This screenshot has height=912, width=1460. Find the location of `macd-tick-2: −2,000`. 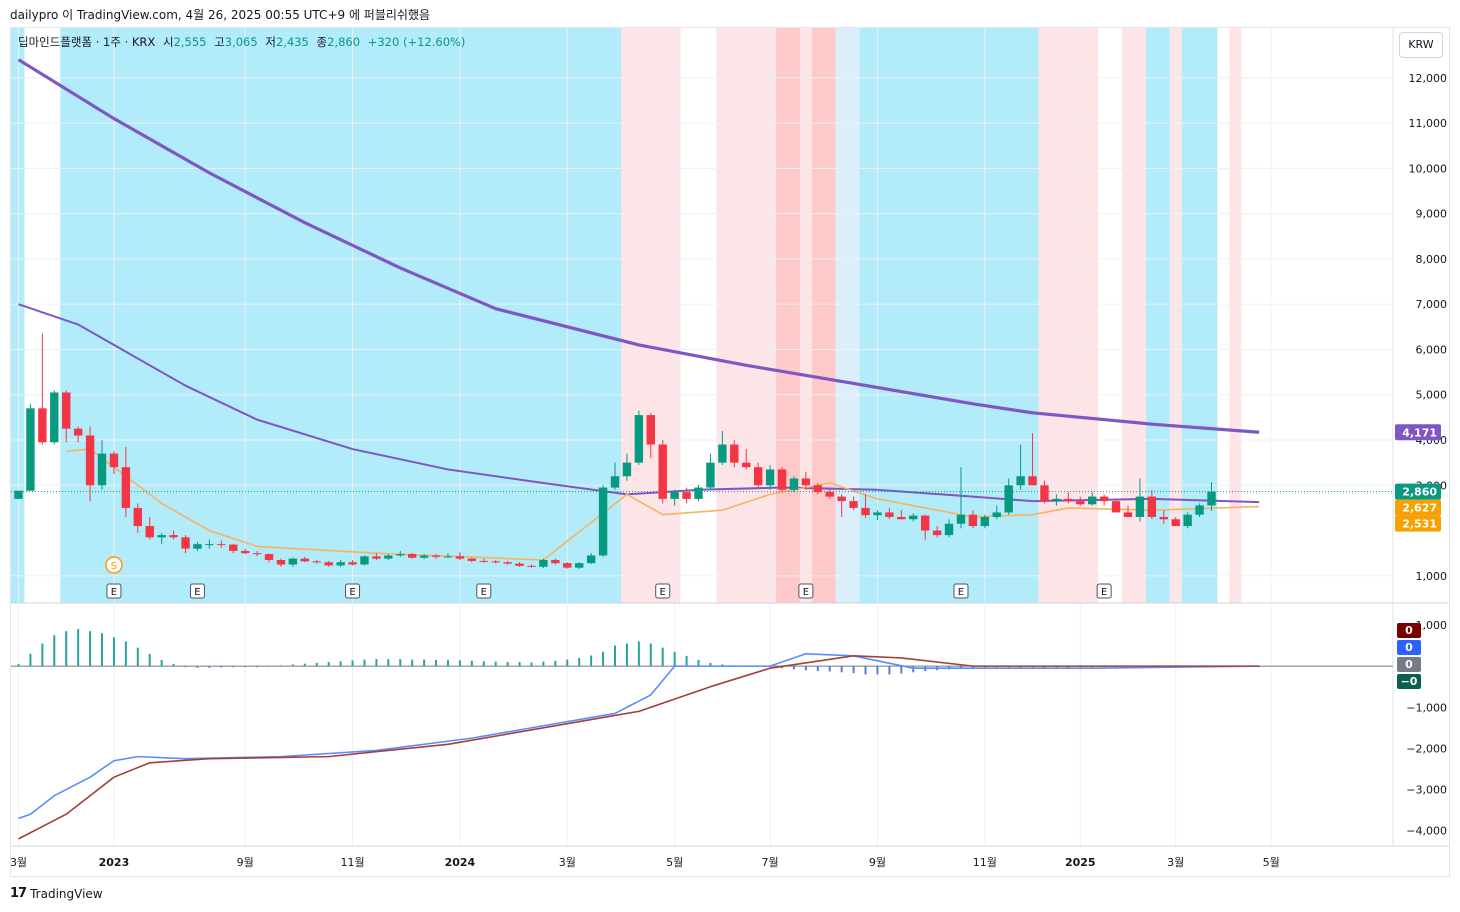

macd-tick-2: −2,000 is located at coordinates (1426, 748).